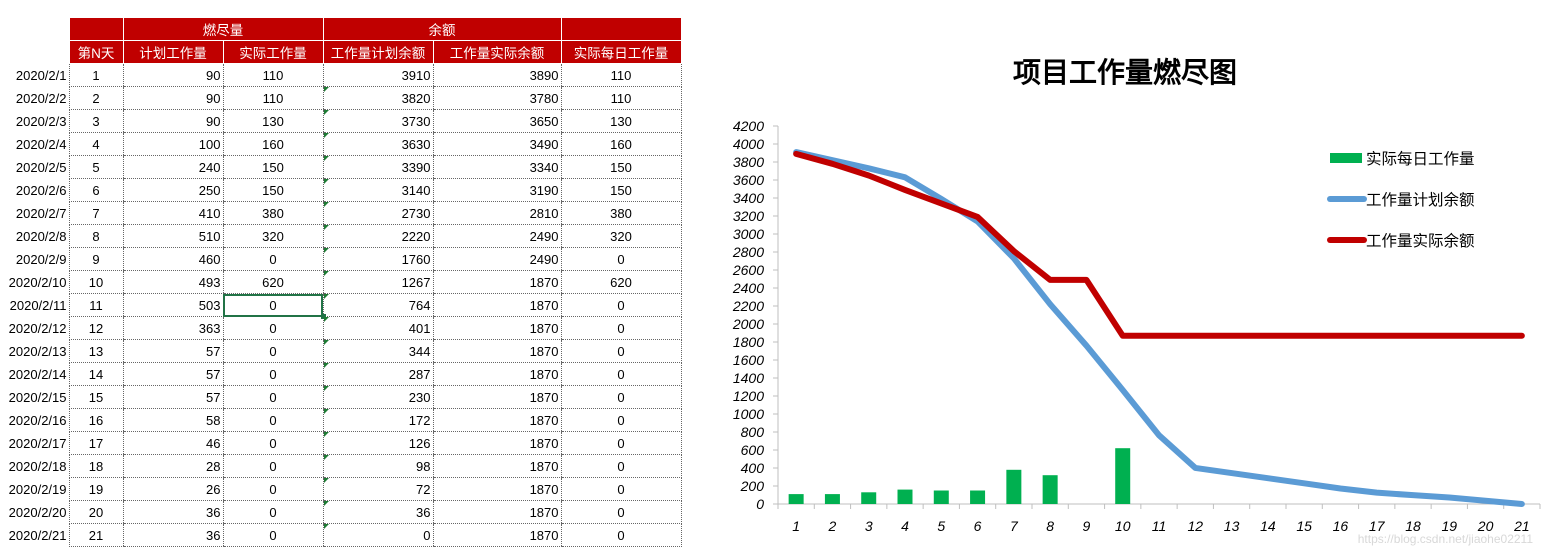 Image resolution: width=1545 pixels, height=558 pixels. What do you see at coordinates (37, 512) in the screenshot?
I see `cell-date: 2020/2/20` at bounding box center [37, 512].